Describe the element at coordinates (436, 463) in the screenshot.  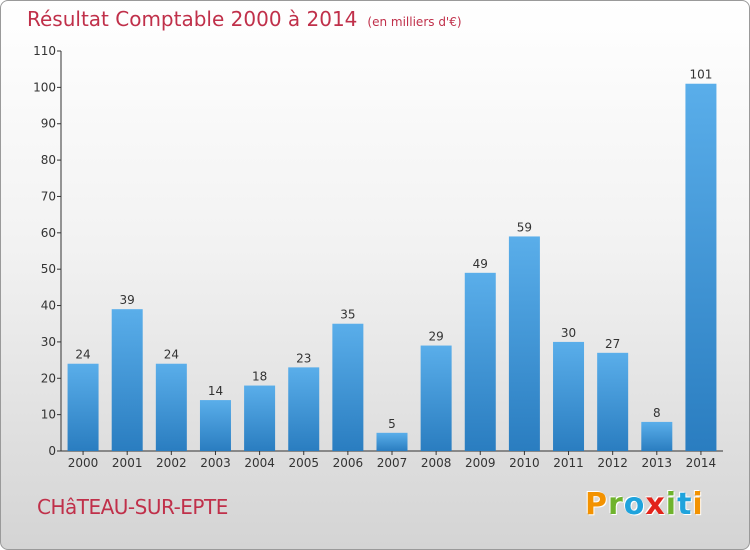
I see `x-tick-label-2008: 2008` at that location.